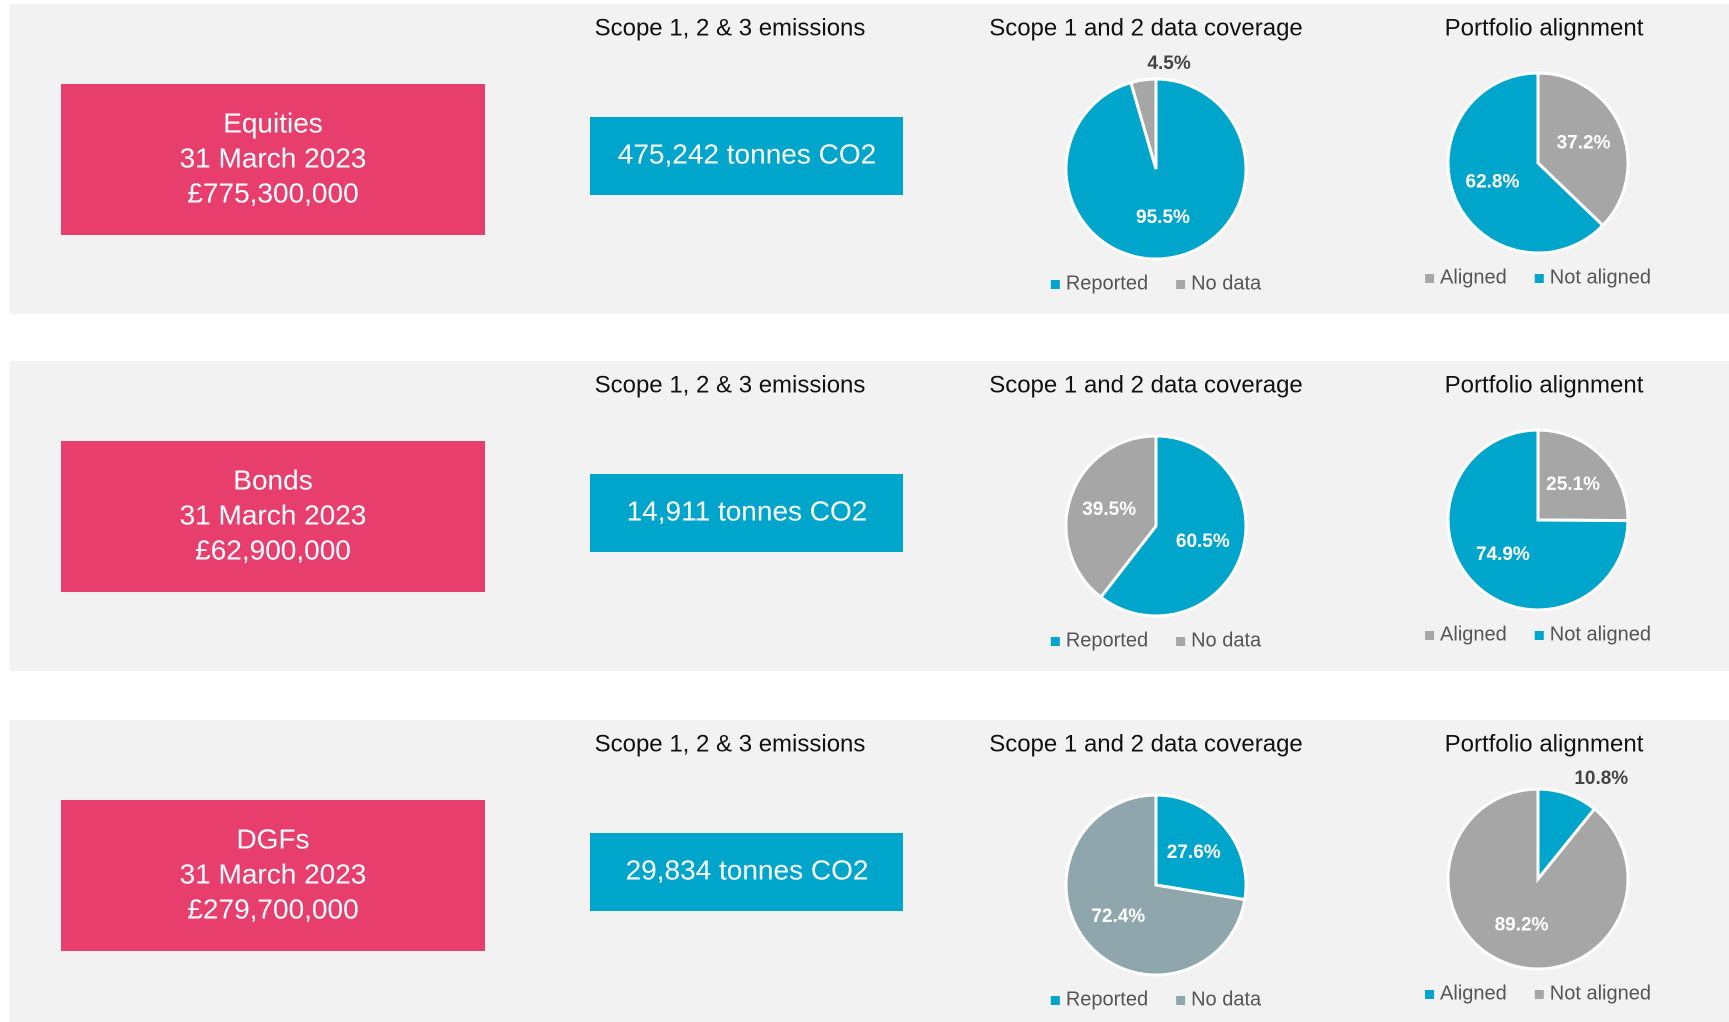  I want to click on data-label: 62.8%, so click(1493, 181).